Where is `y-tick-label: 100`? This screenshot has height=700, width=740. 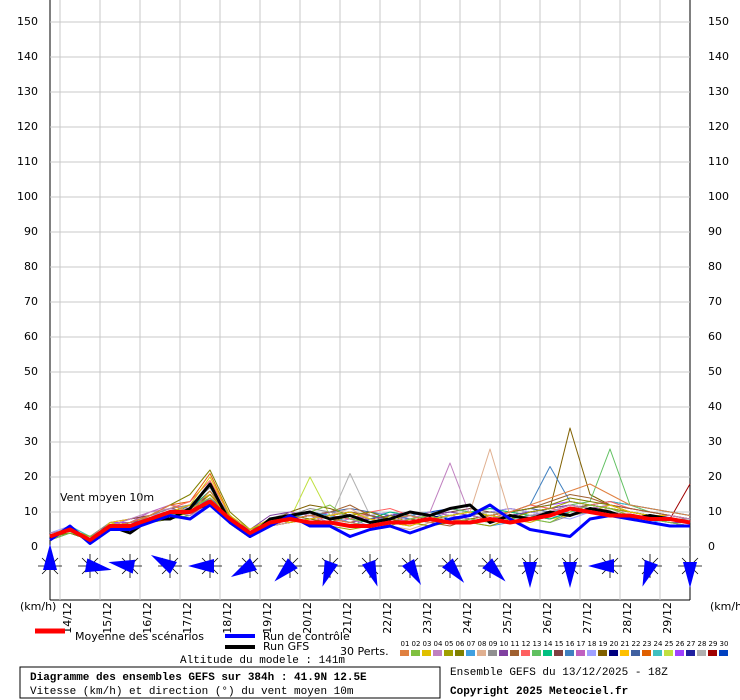
y-tick-label: 100 is located at coordinates (27, 196).